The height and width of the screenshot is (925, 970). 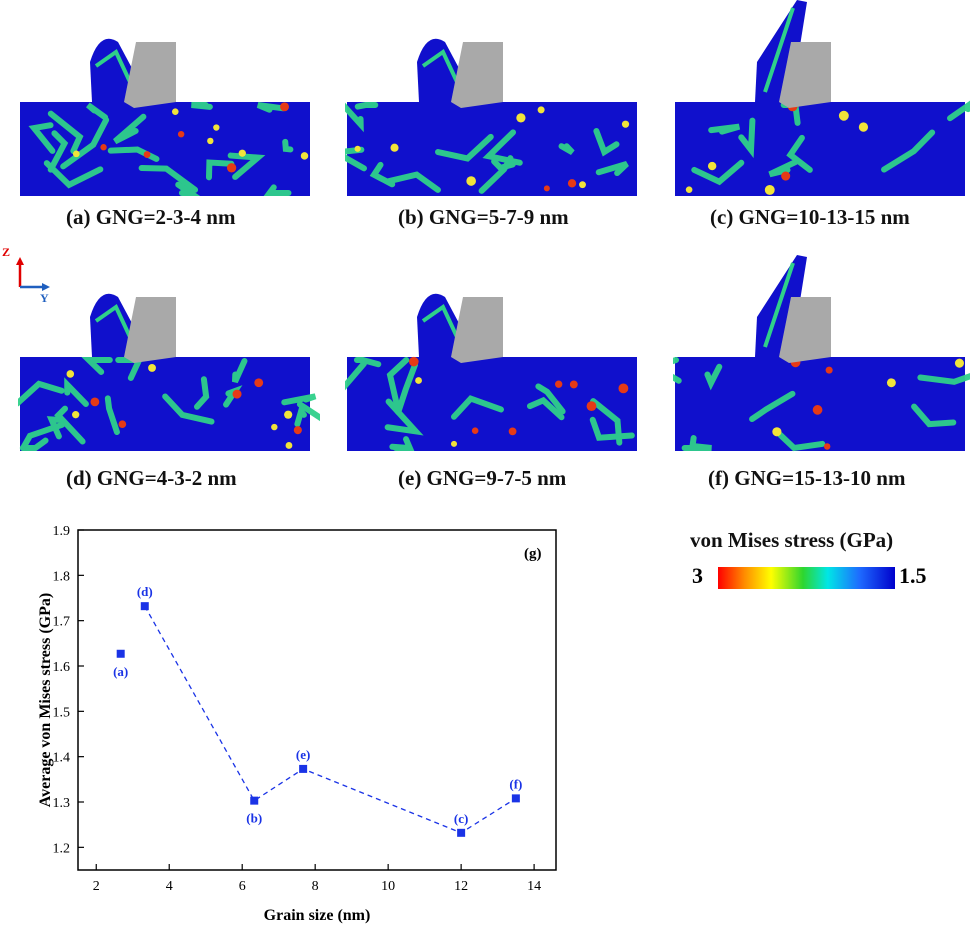 What do you see at coordinates (315, 886) in the screenshot?
I see `x-tick-label: 8` at bounding box center [315, 886].